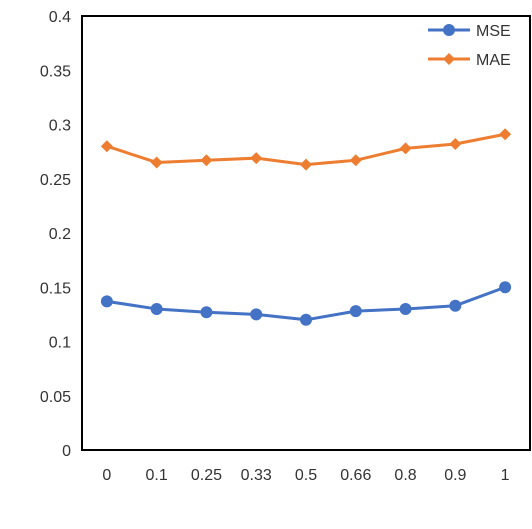 The height and width of the screenshot is (529, 532). Describe the element at coordinates (60, 126) in the screenshot. I see `y-tick-label: 0.3` at that location.